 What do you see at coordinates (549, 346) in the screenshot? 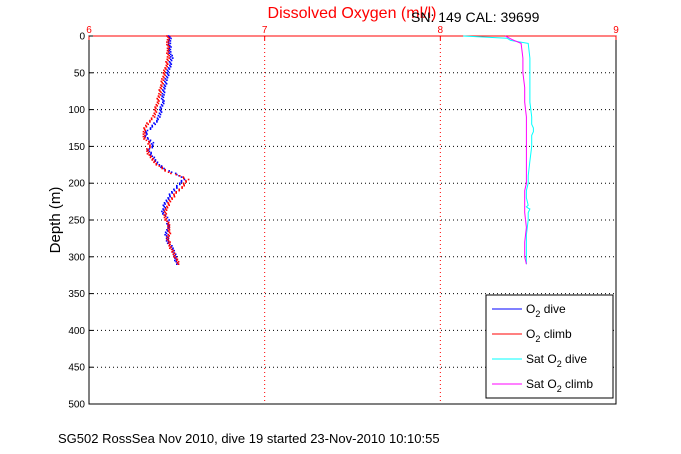
I see `legend-box` at bounding box center [549, 346].